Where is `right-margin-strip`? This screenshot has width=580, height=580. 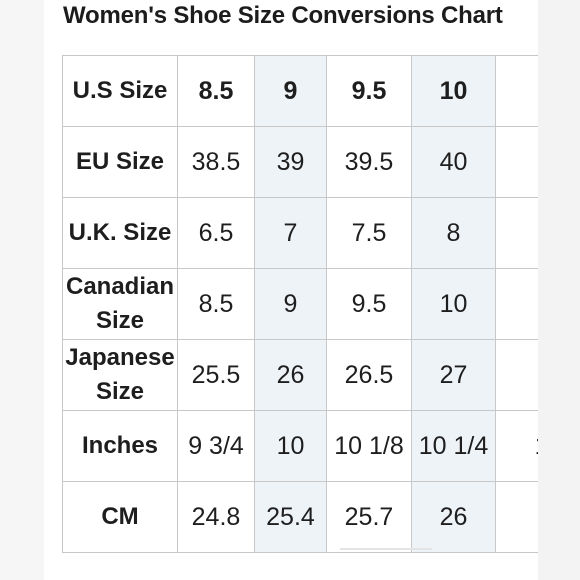 right-margin-strip is located at coordinates (559, 290).